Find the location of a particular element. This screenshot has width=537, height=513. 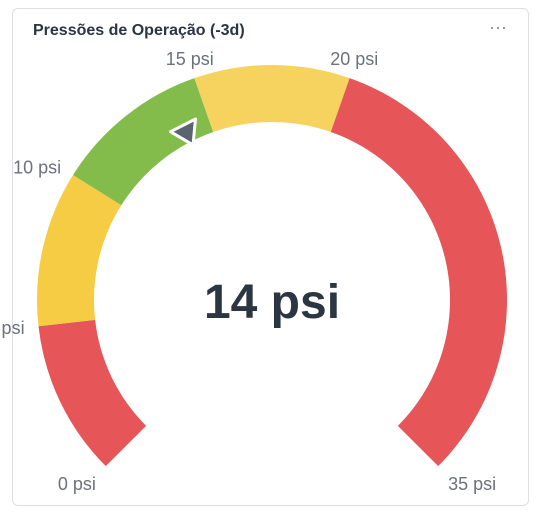

gauge-tick-label: 15 psi is located at coordinates (190, 59).